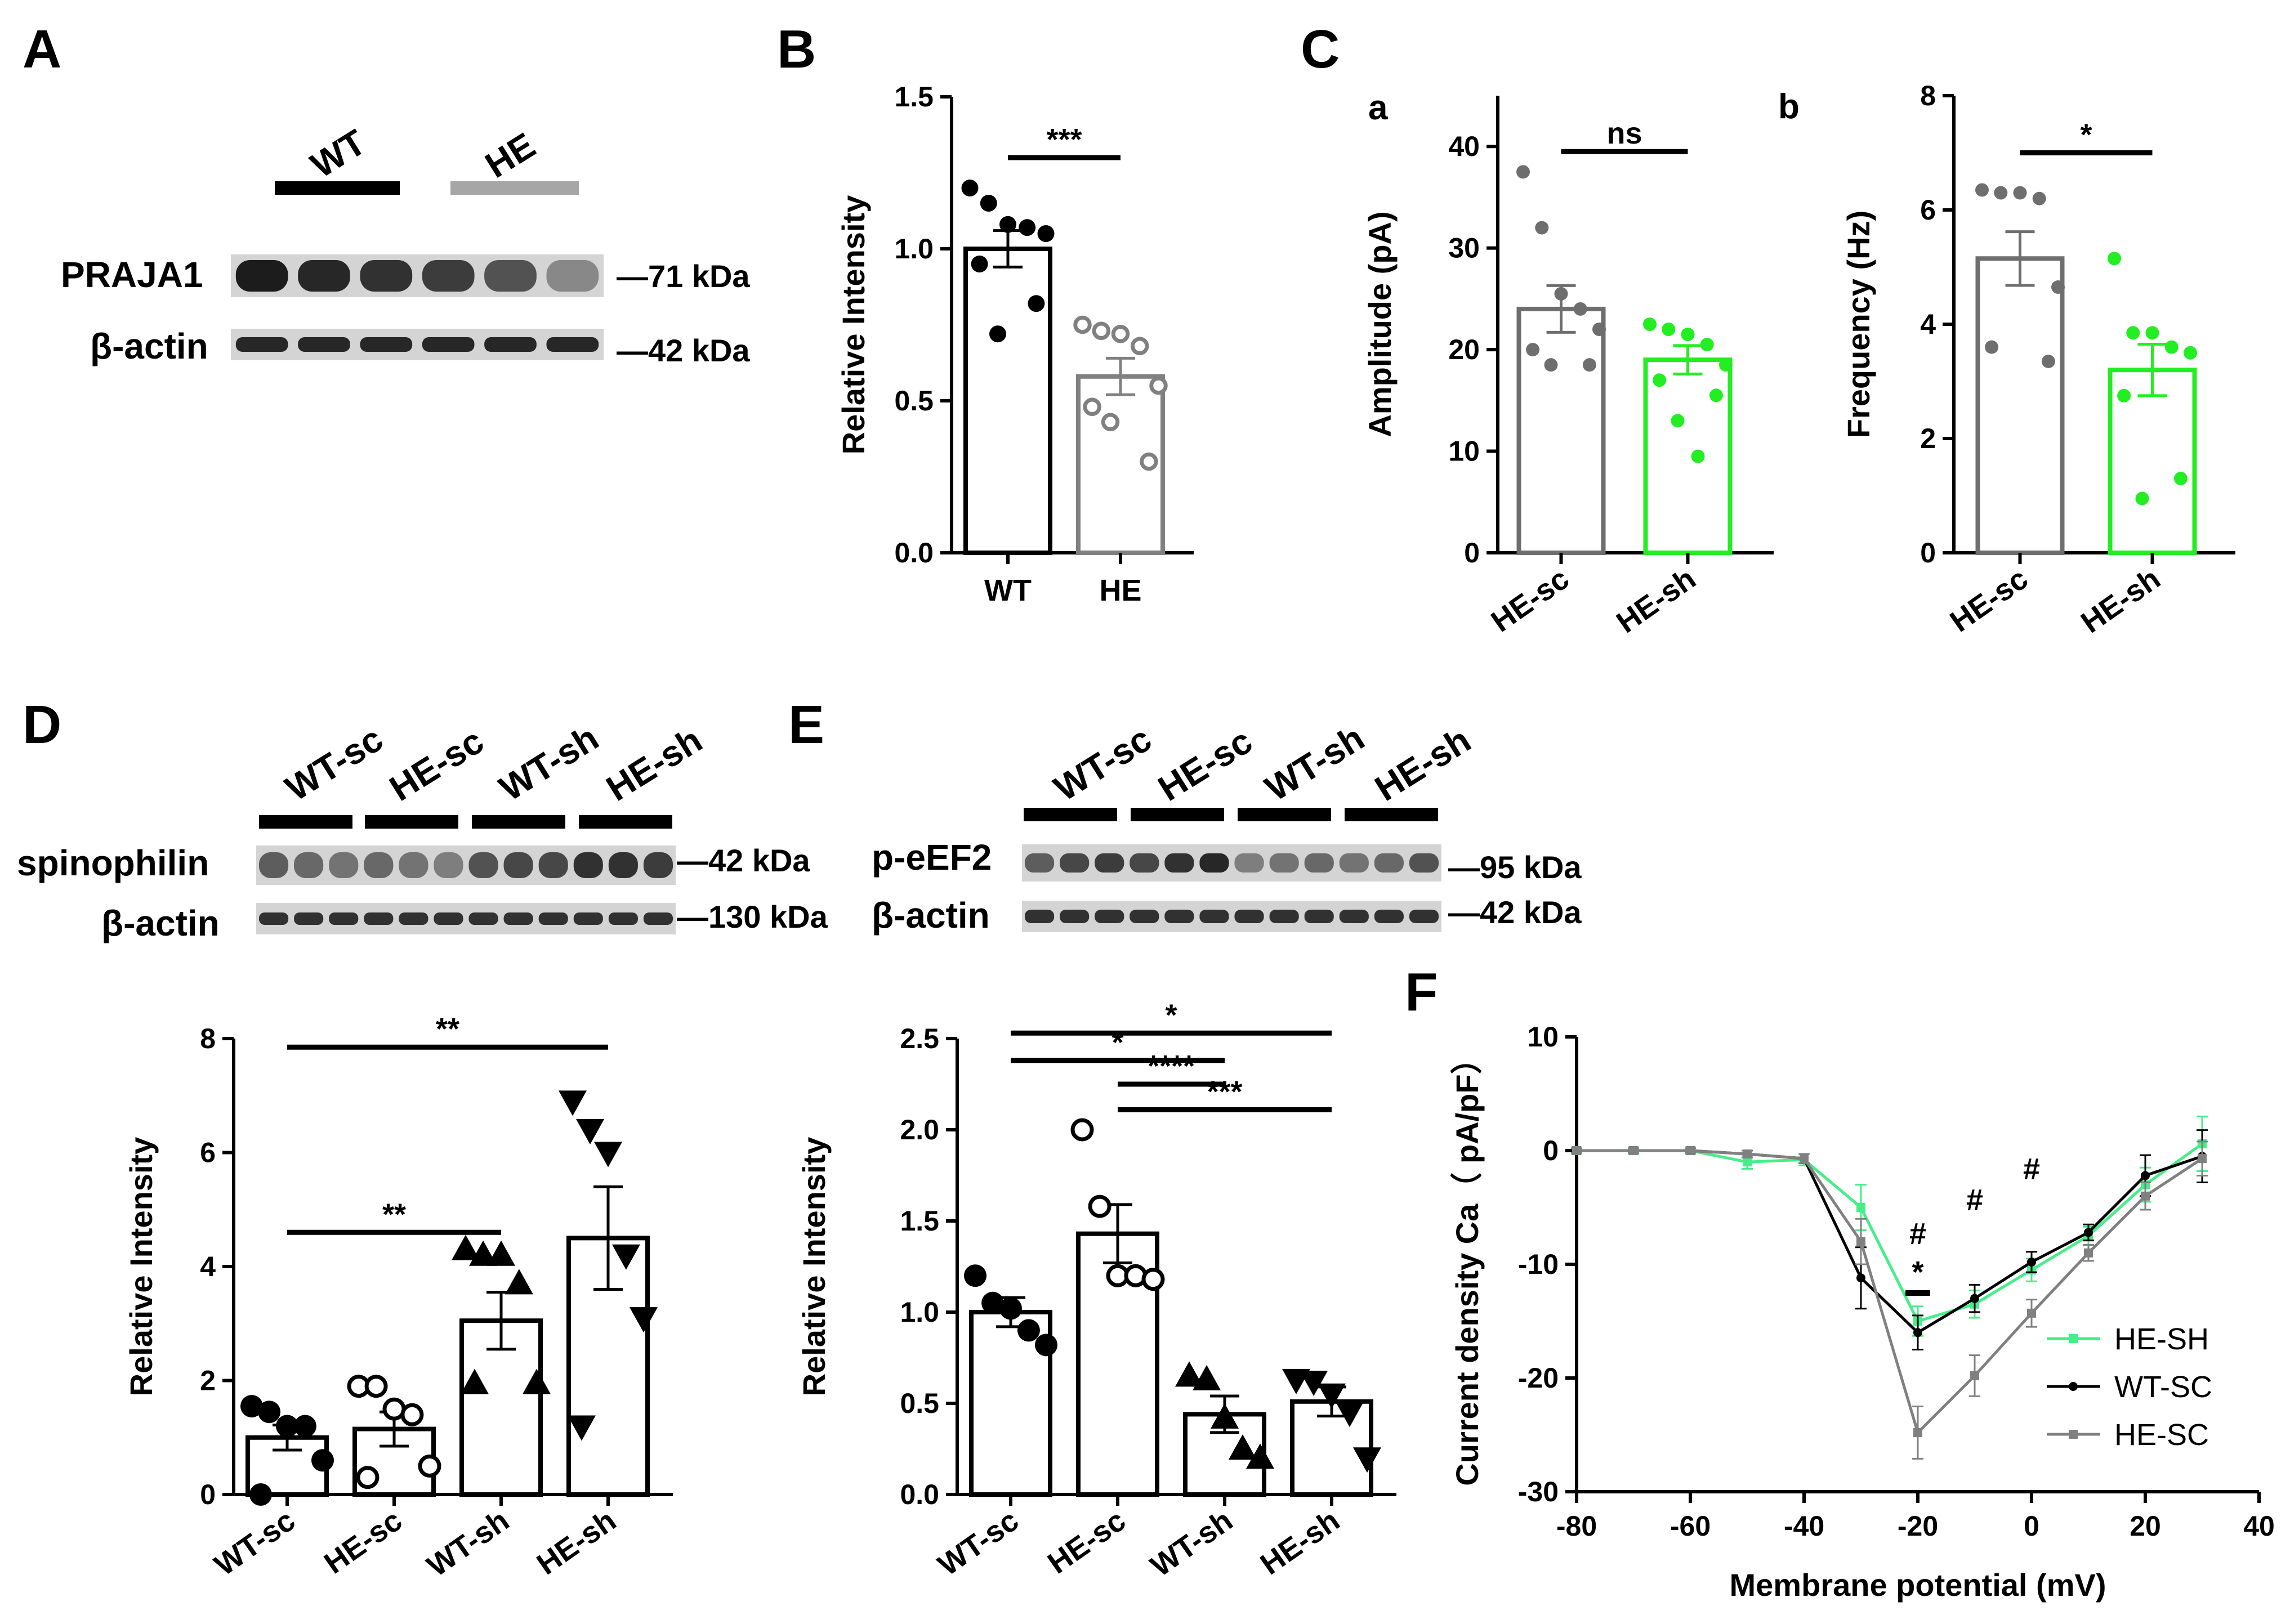  I want to click on y-tick-label: 1.0, so click(919, 1312).